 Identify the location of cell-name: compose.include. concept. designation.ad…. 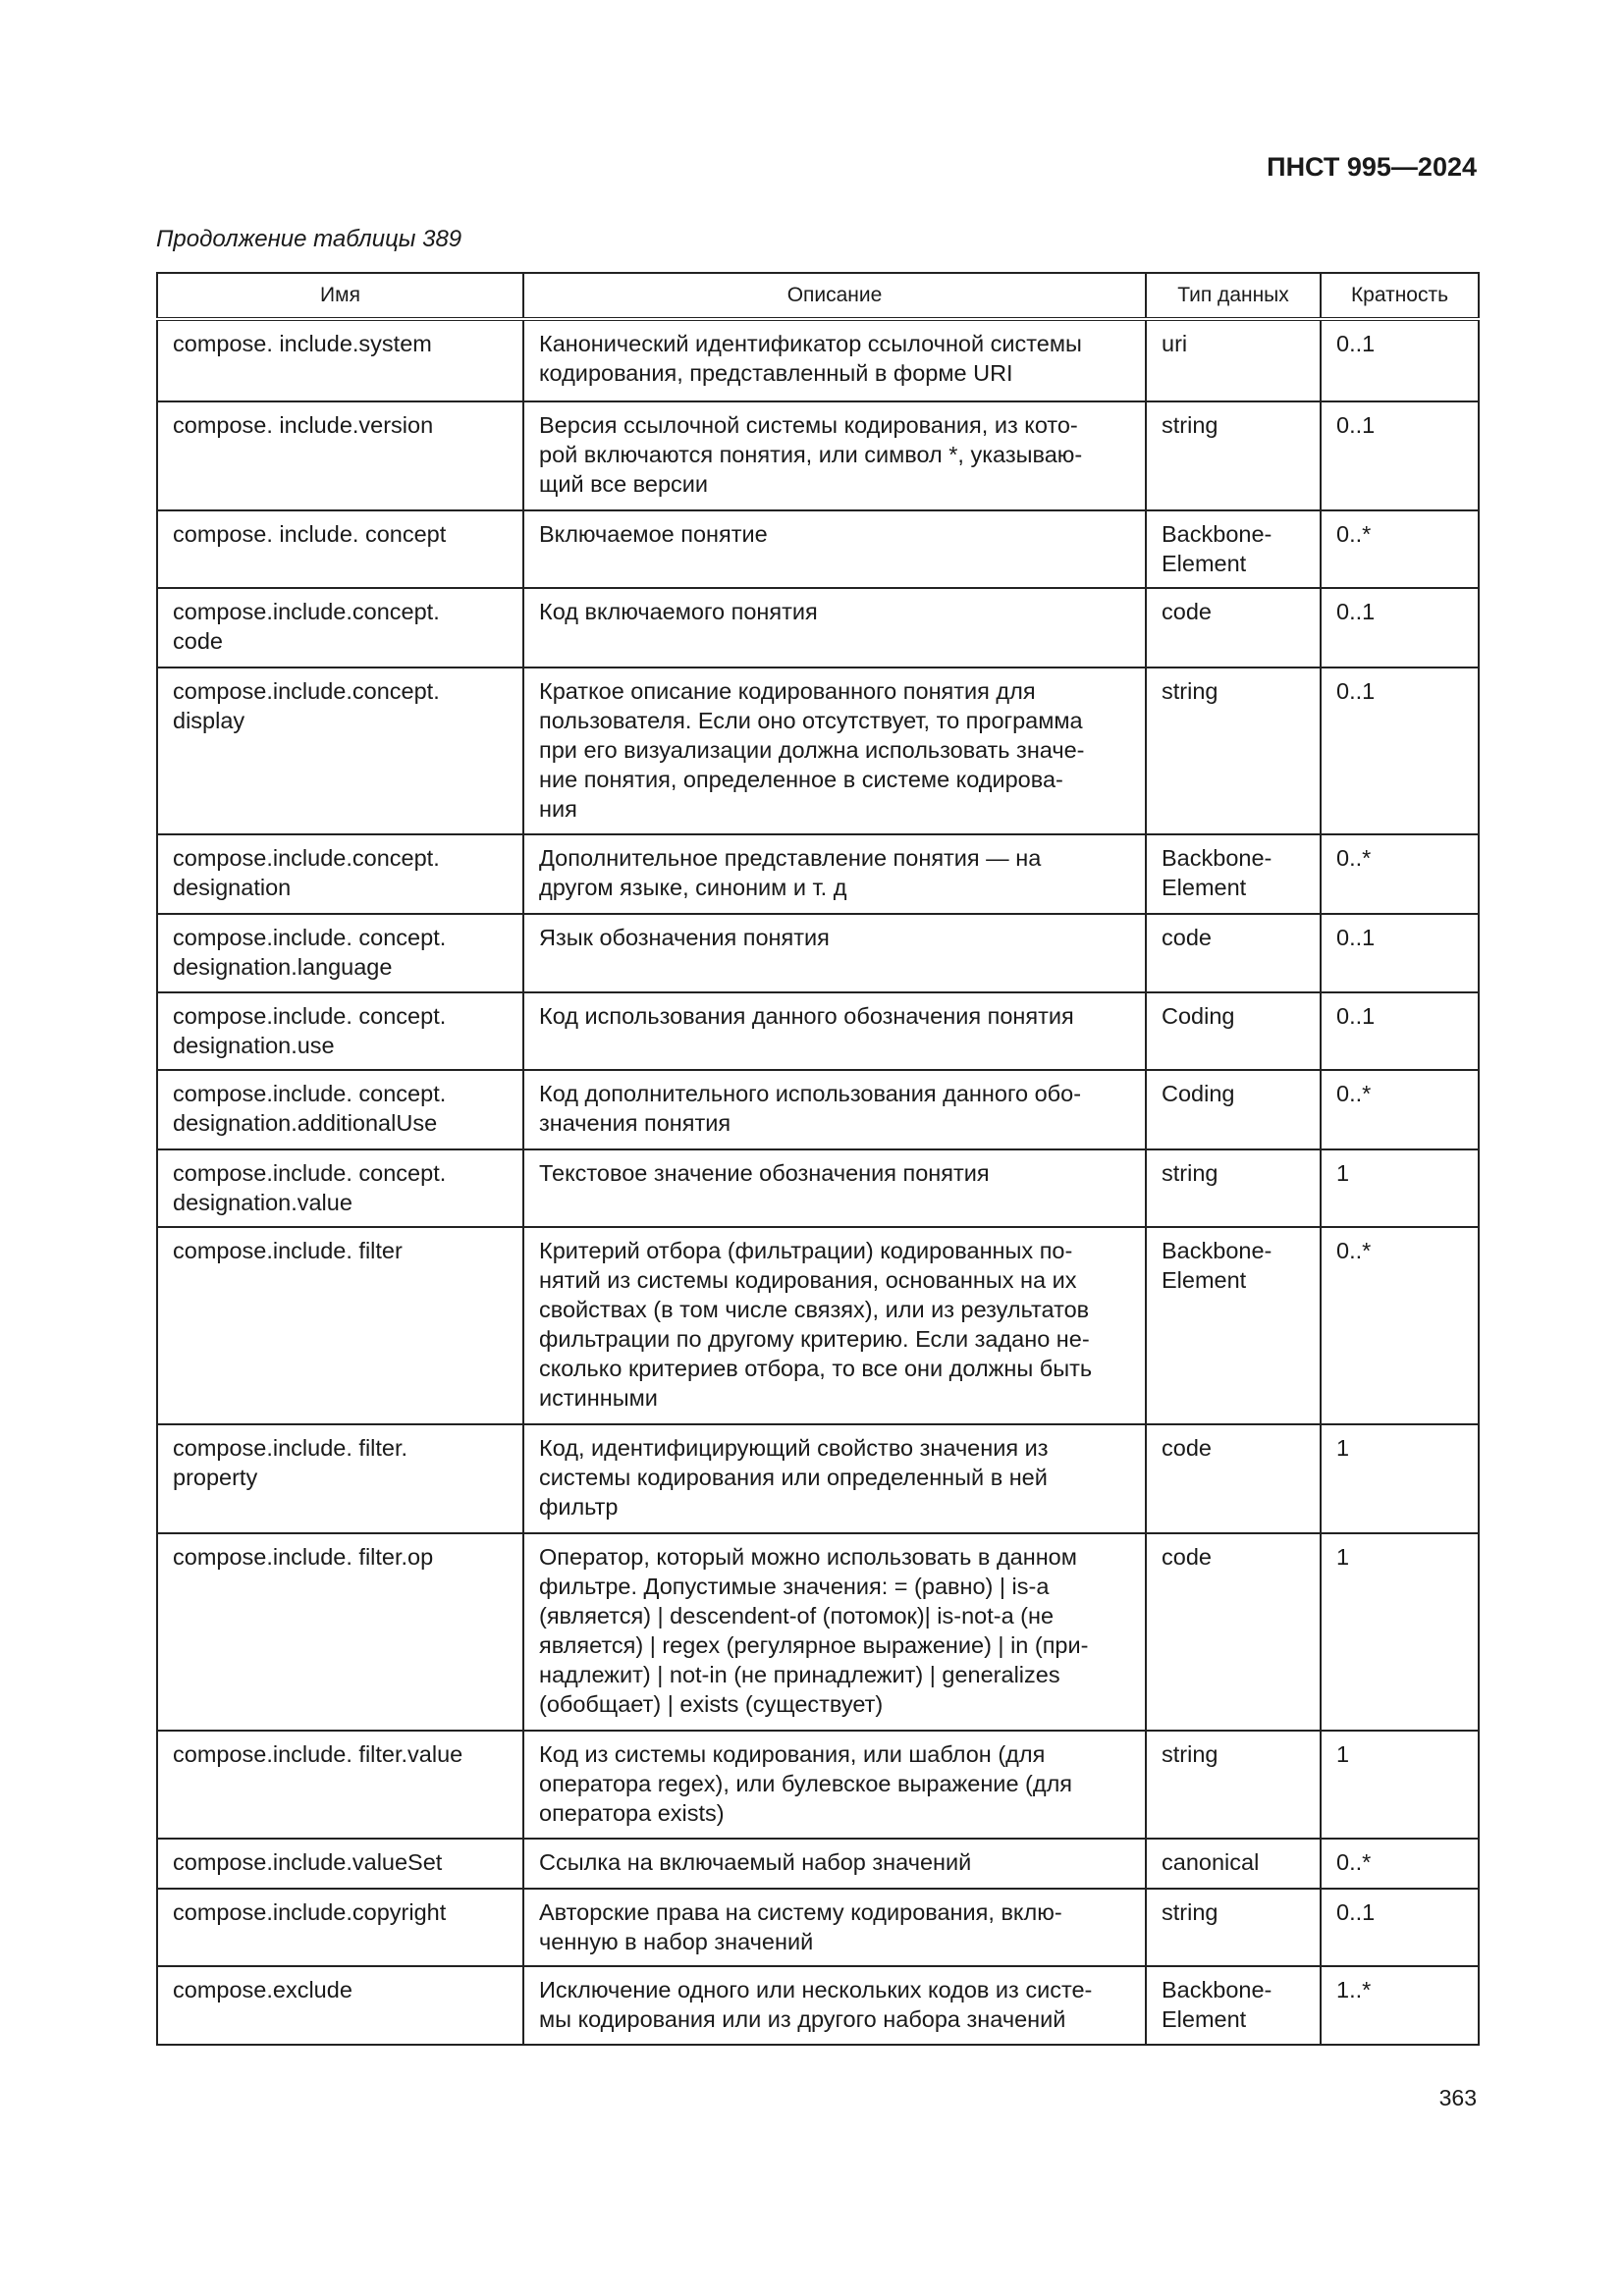
(340, 1109).